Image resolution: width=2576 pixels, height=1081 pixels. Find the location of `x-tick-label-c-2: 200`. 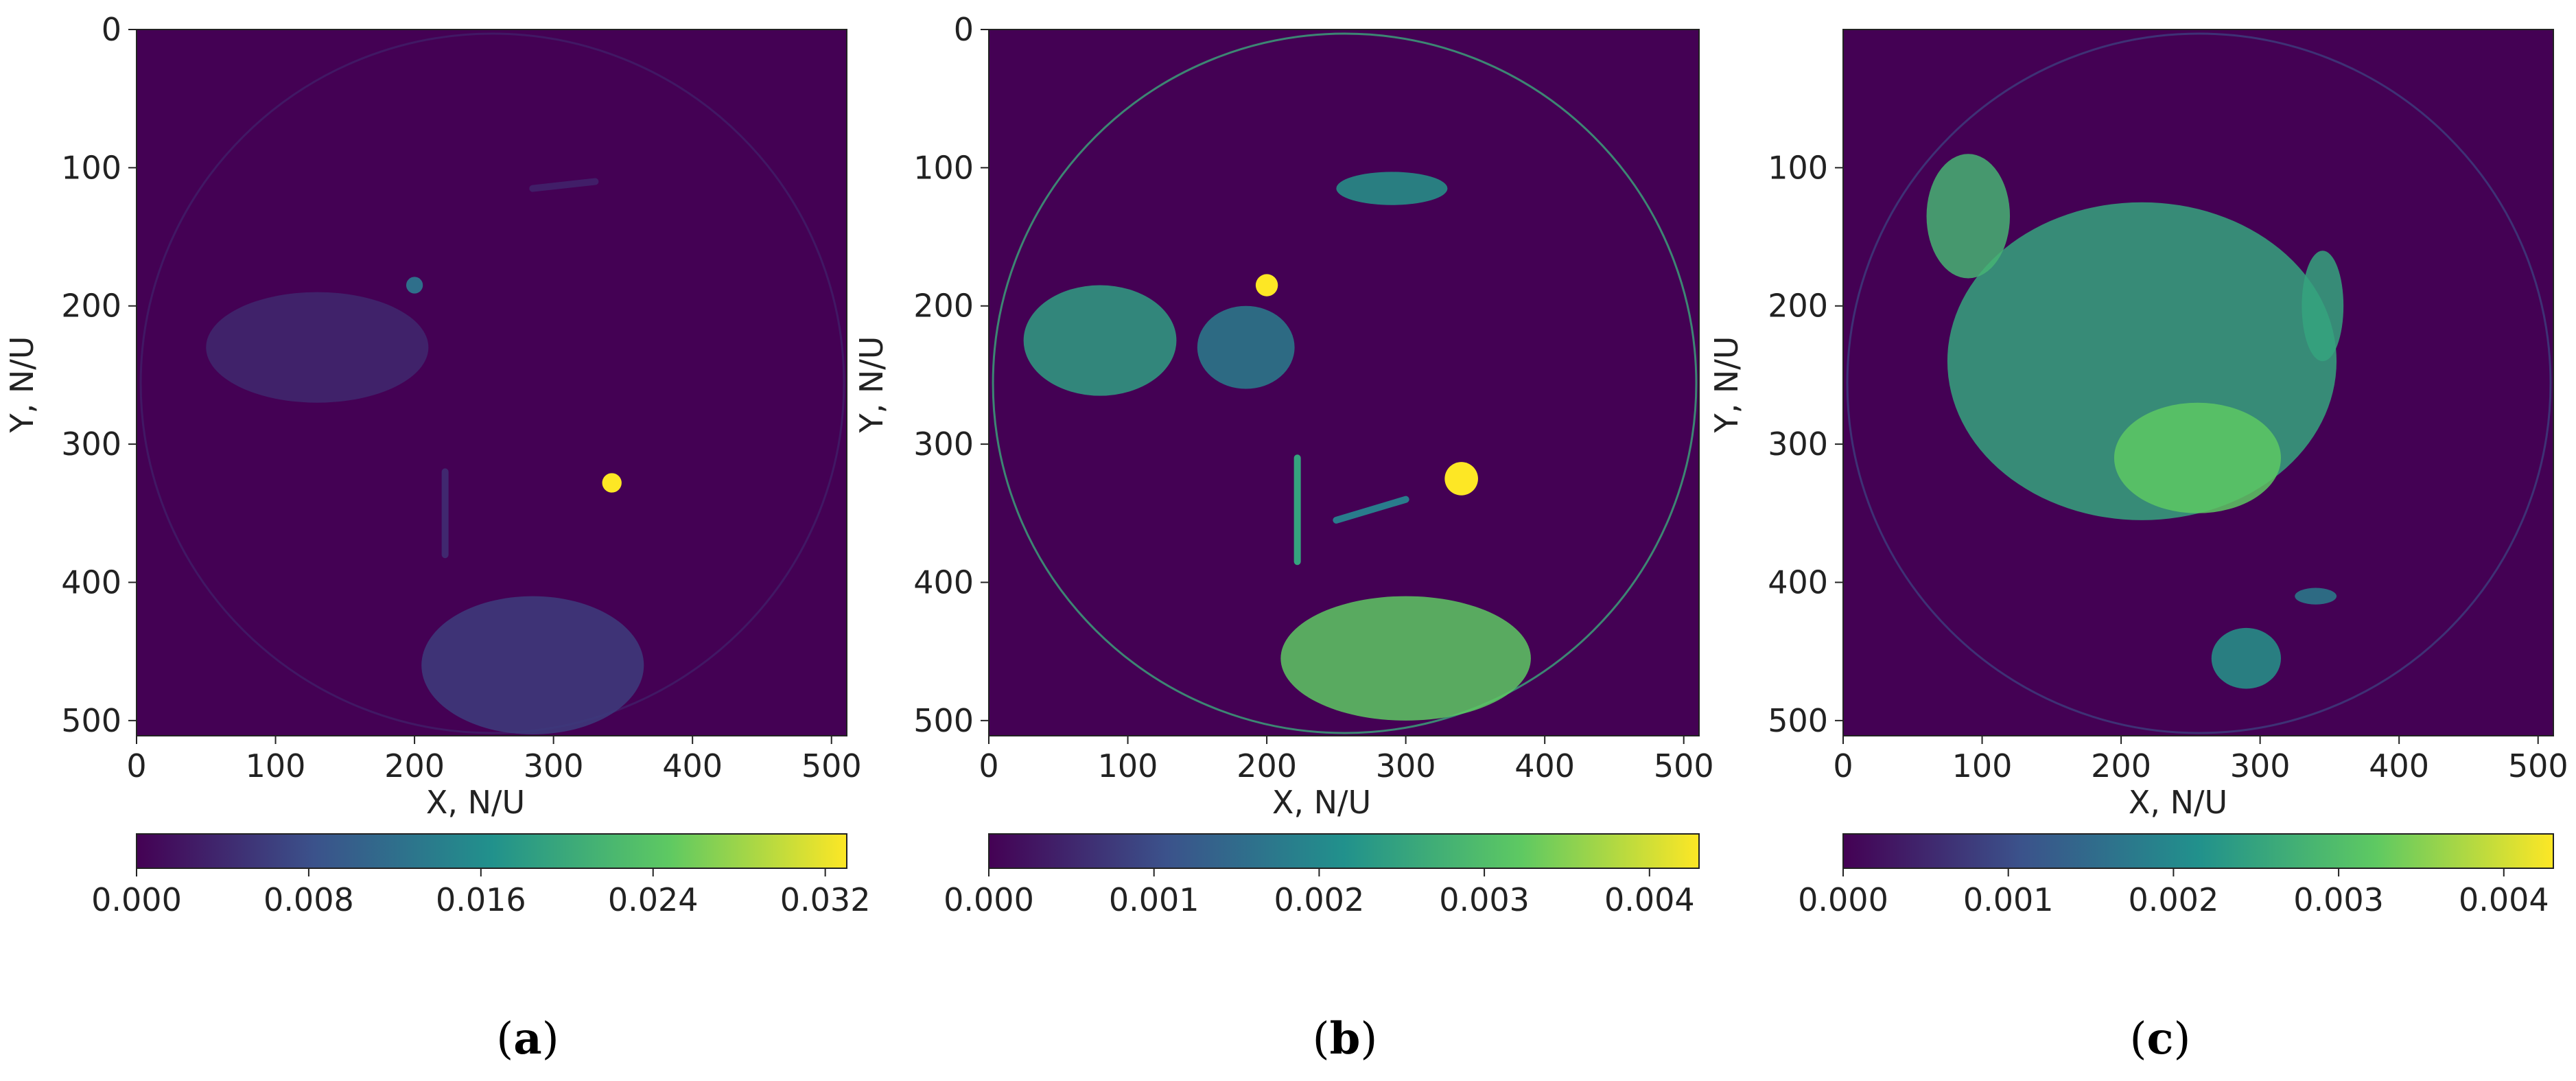

x-tick-label-c-2: 200 is located at coordinates (2121, 765).